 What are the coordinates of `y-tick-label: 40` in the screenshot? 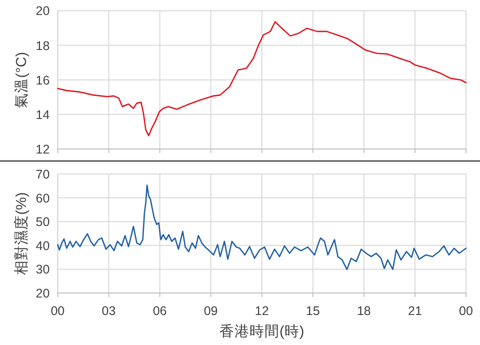 It's located at (43, 245).